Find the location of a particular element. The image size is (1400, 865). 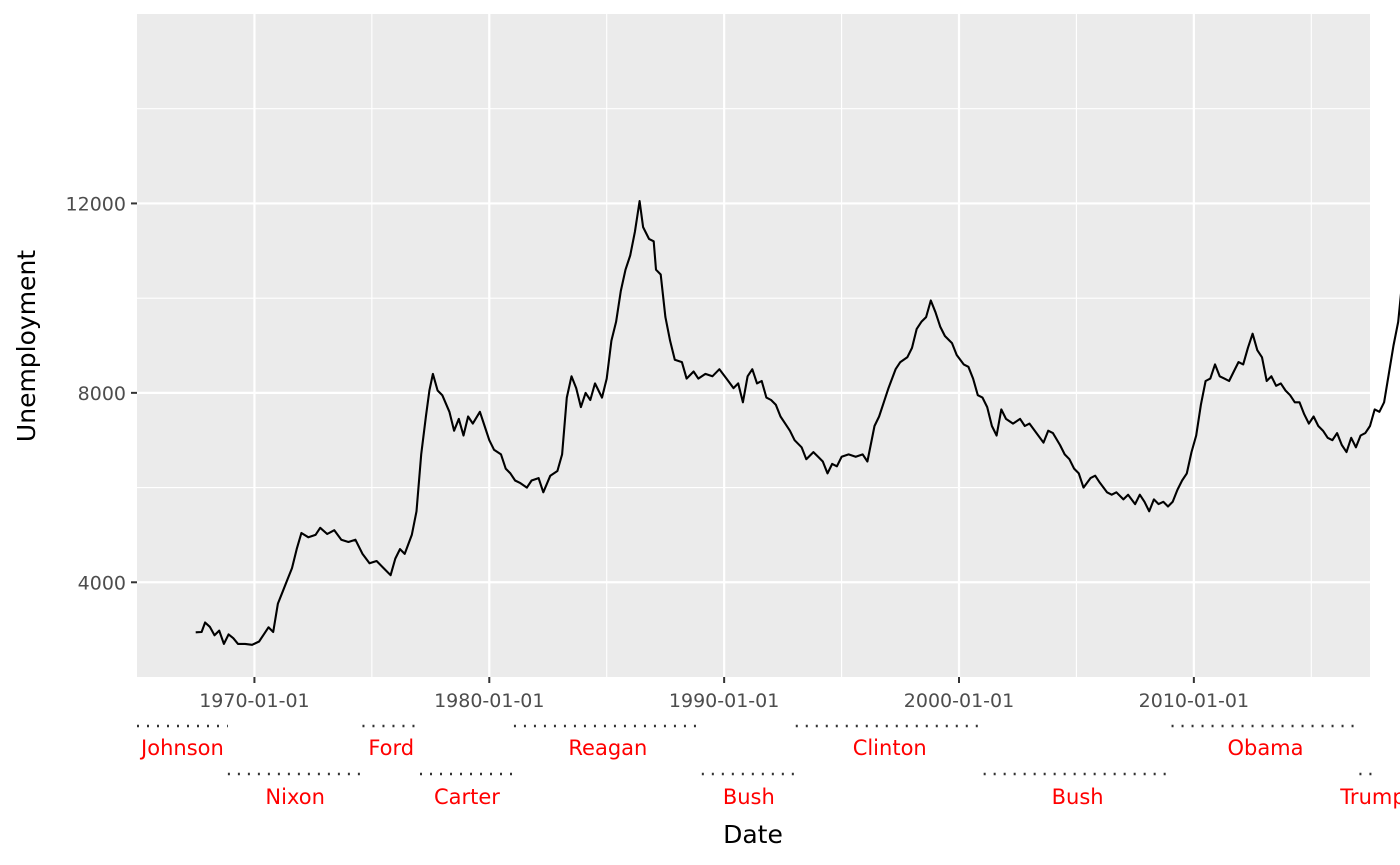

president-label: Nixon is located at coordinates (294, 797).